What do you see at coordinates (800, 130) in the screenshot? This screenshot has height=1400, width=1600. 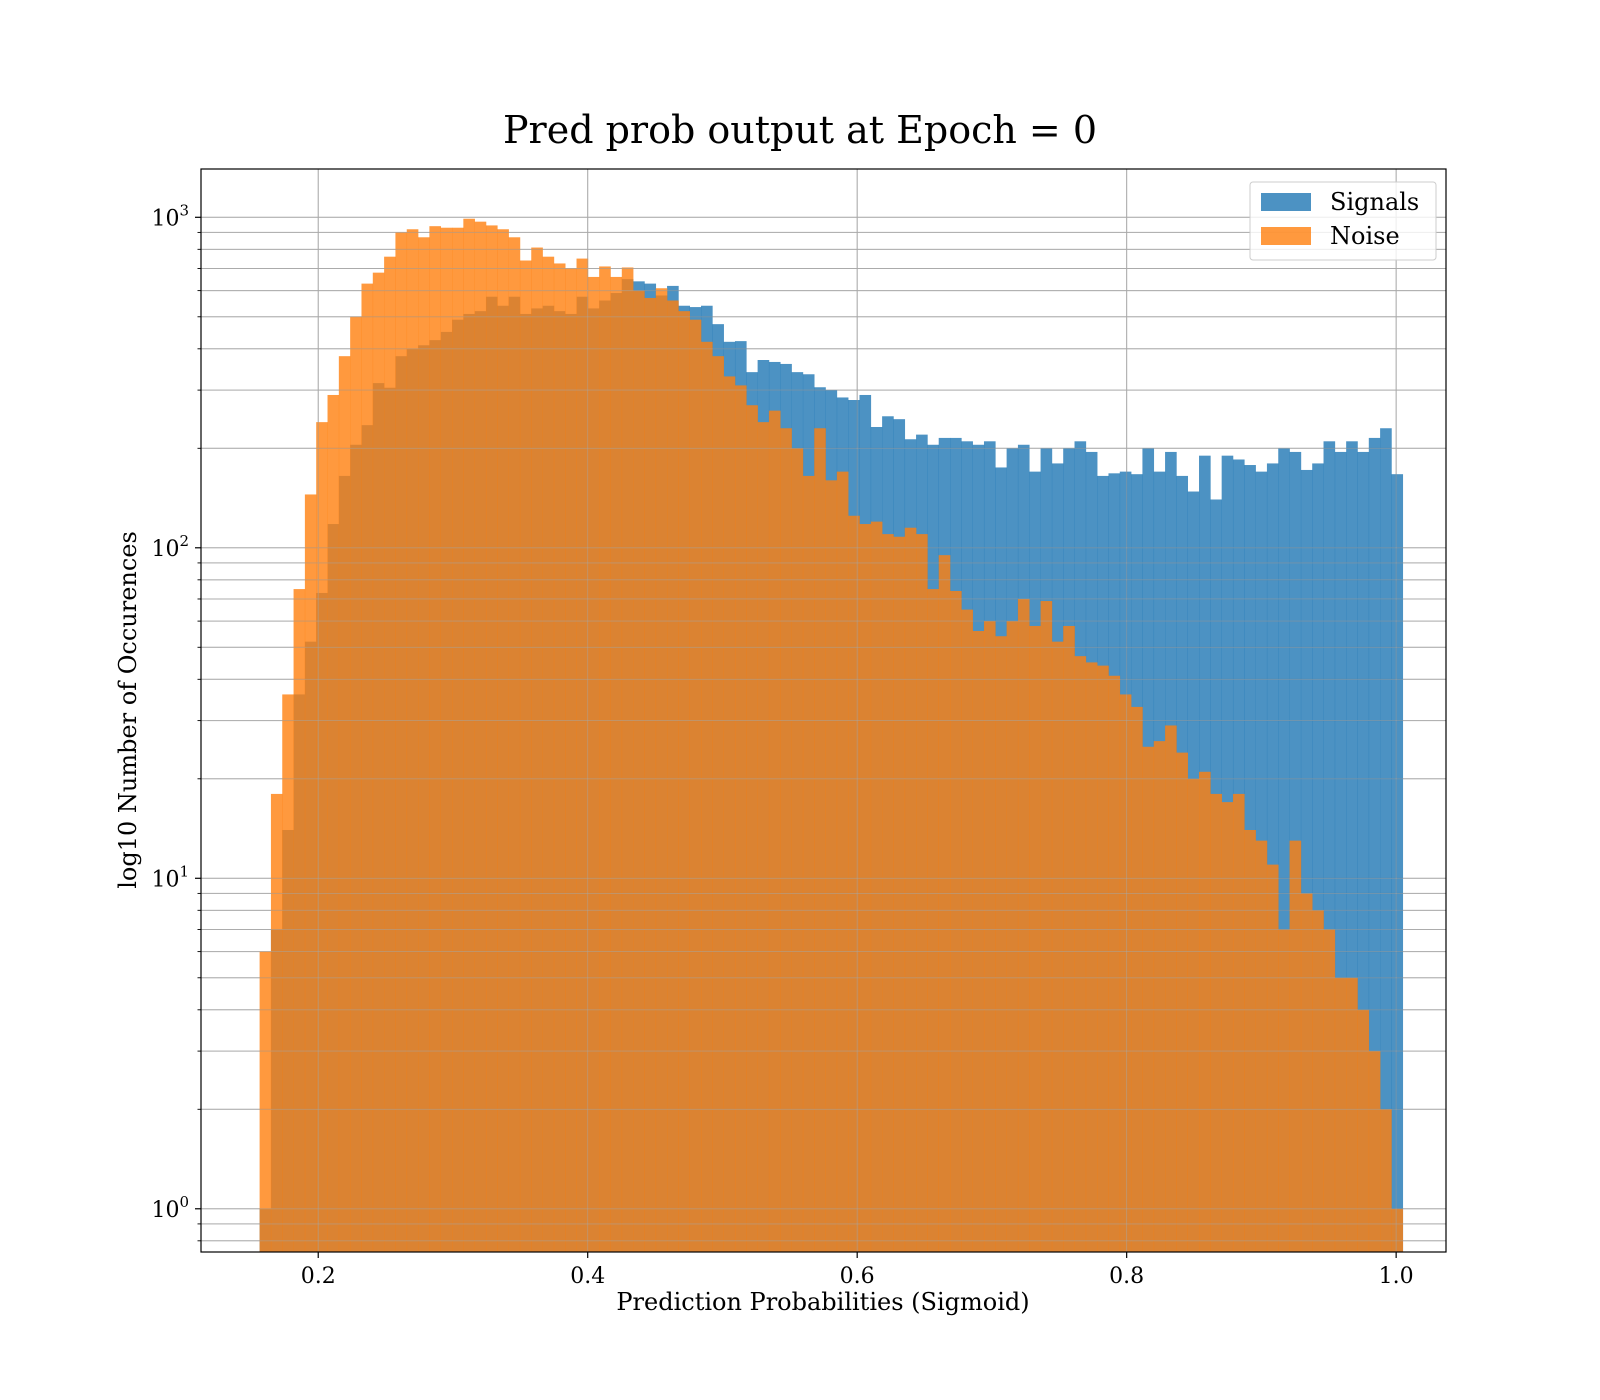 I see `chart-title: Pred prob output at Epoch = 0` at bounding box center [800, 130].